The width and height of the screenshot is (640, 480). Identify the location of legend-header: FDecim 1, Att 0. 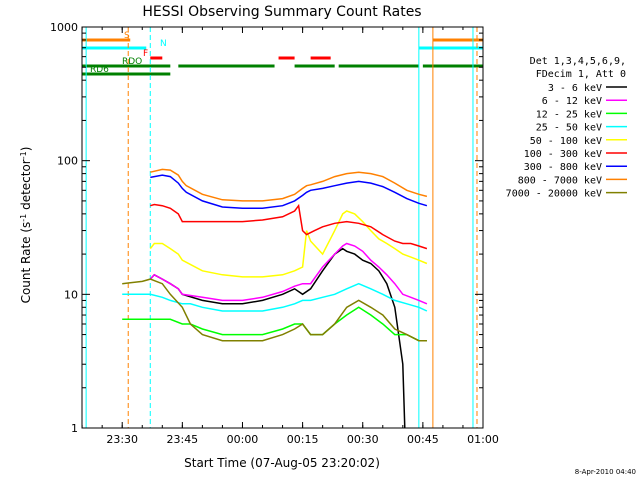
(581, 74).